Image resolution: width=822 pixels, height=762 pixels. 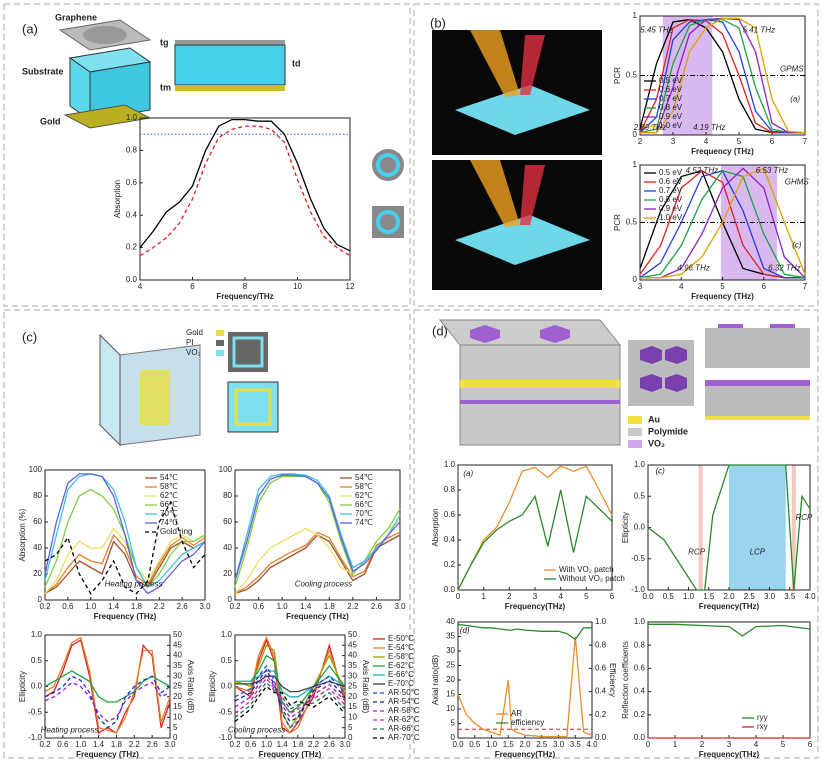 I want to click on annotation: Cooling process, so click(x=323, y=584).